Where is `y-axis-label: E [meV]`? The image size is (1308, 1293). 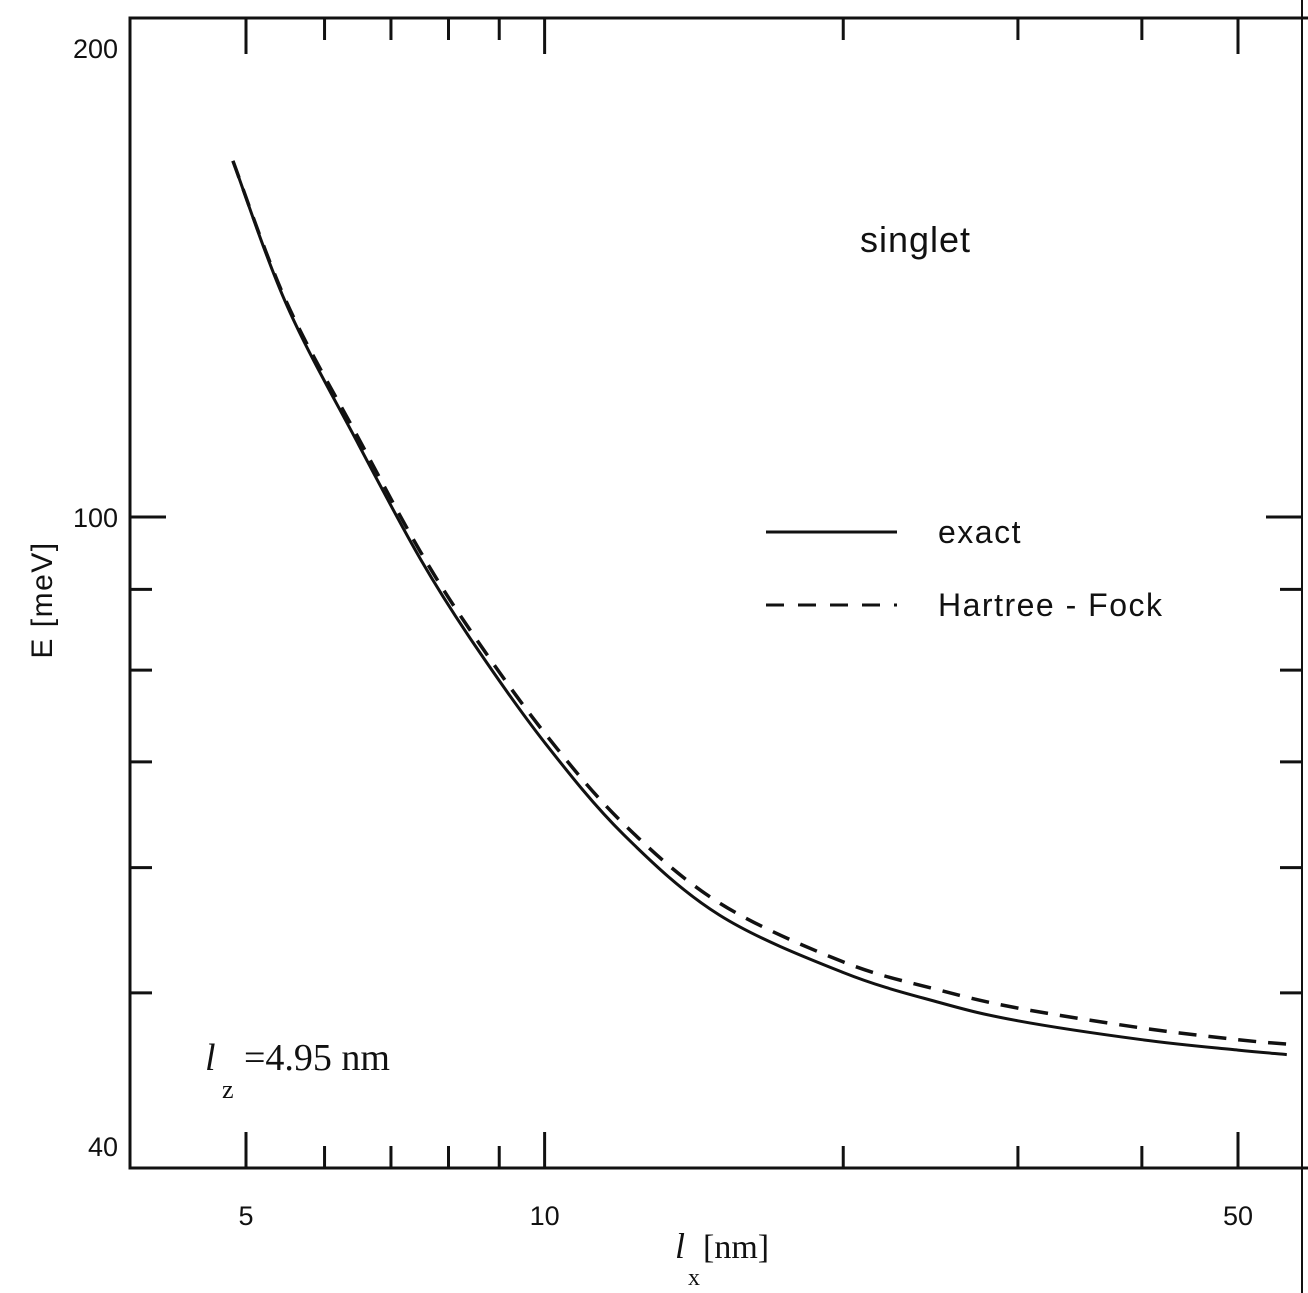 y-axis-label: E [meV] is located at coordinates (42, 599).